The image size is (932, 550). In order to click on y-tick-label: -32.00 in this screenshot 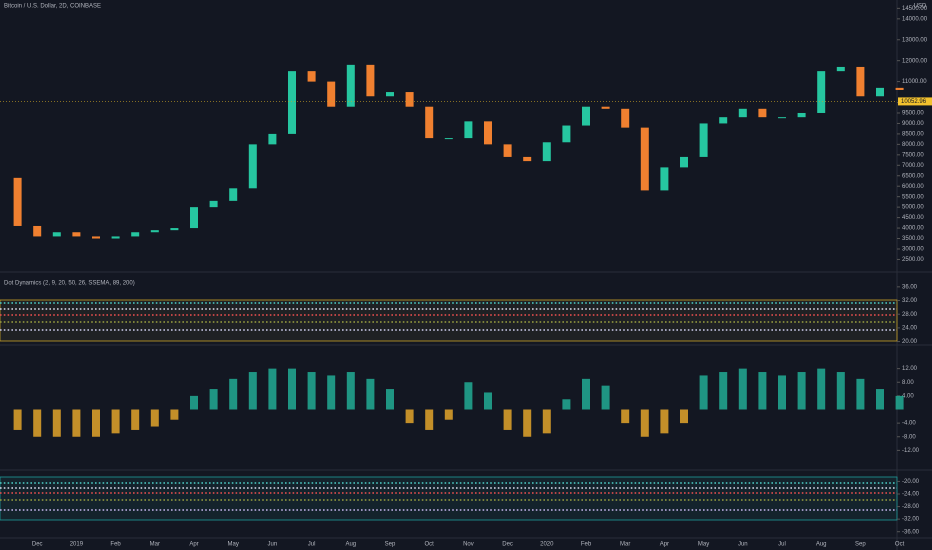, I will do `click(911, 520)`.